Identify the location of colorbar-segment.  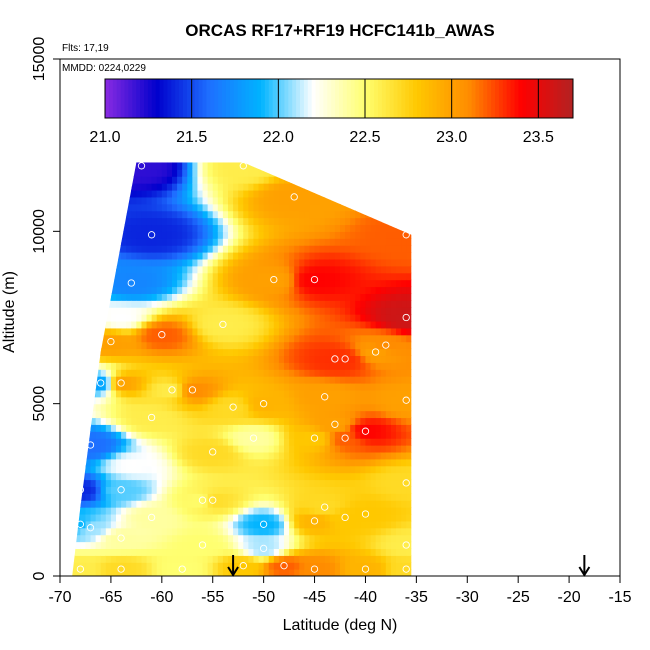
(181, 98).